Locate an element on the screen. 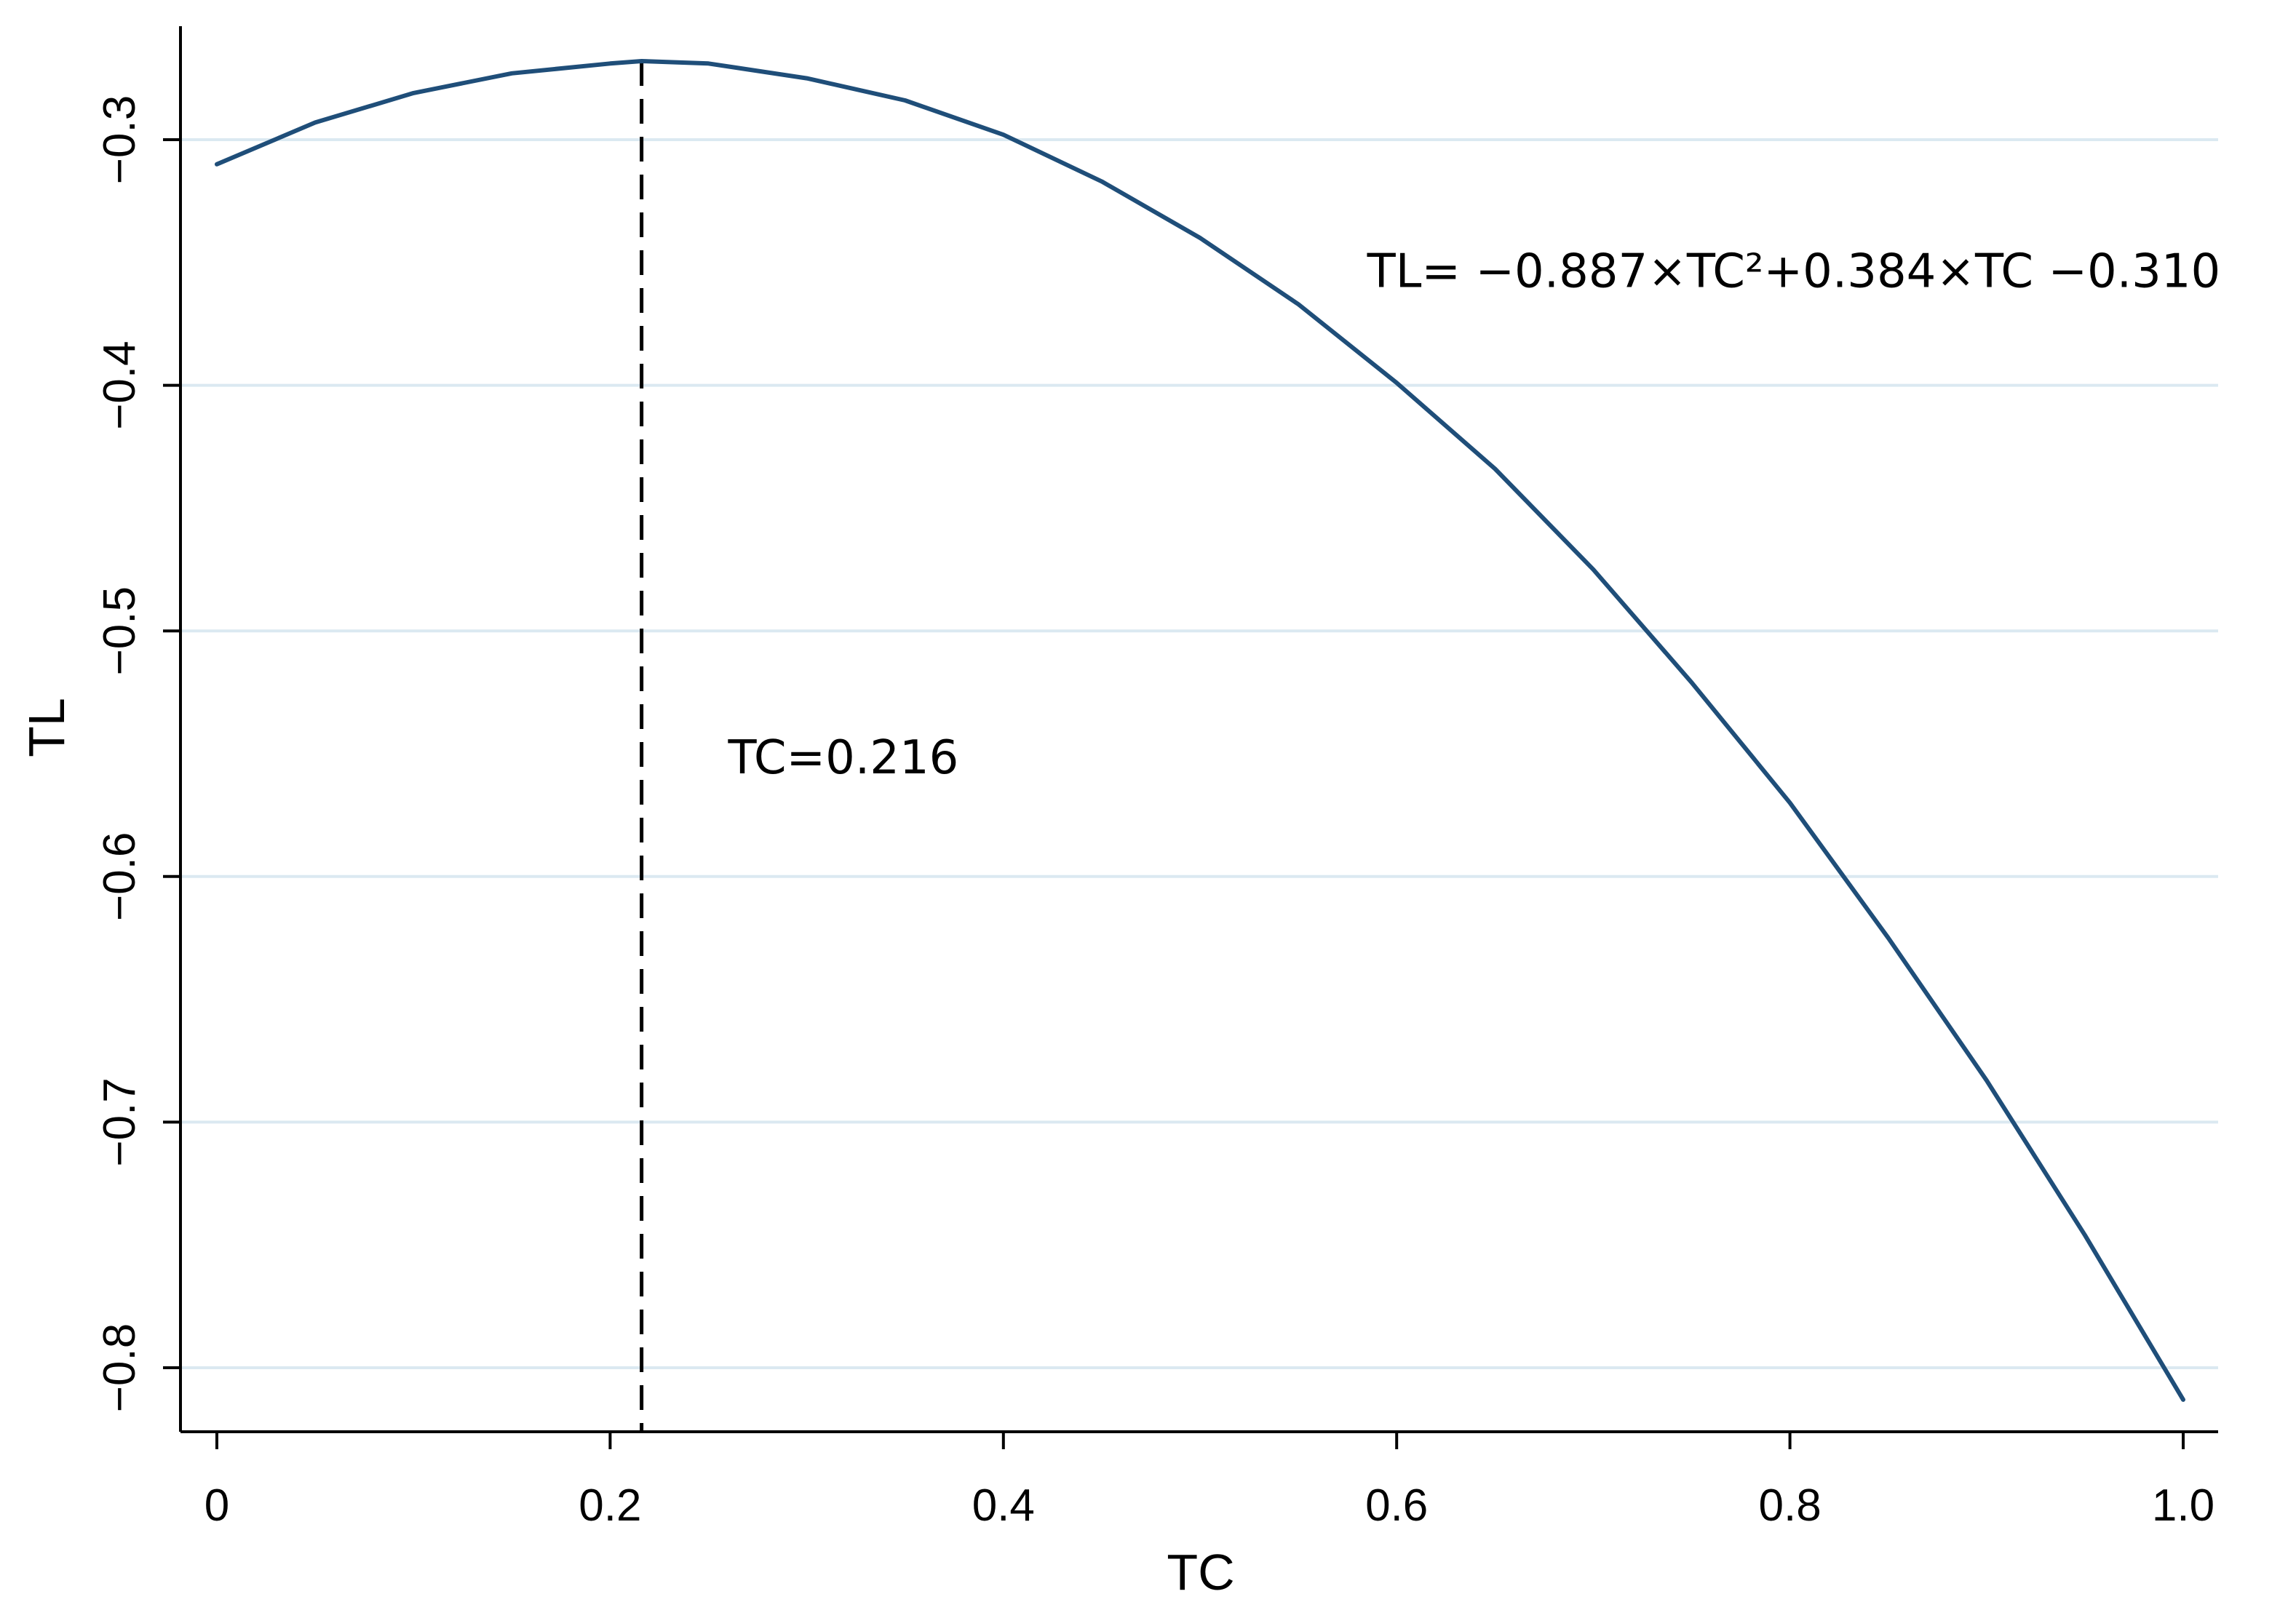 The width and height of the screenshot is (2296, 1610). y-tick-label: −0.4 is located at coordinates (120, 384).